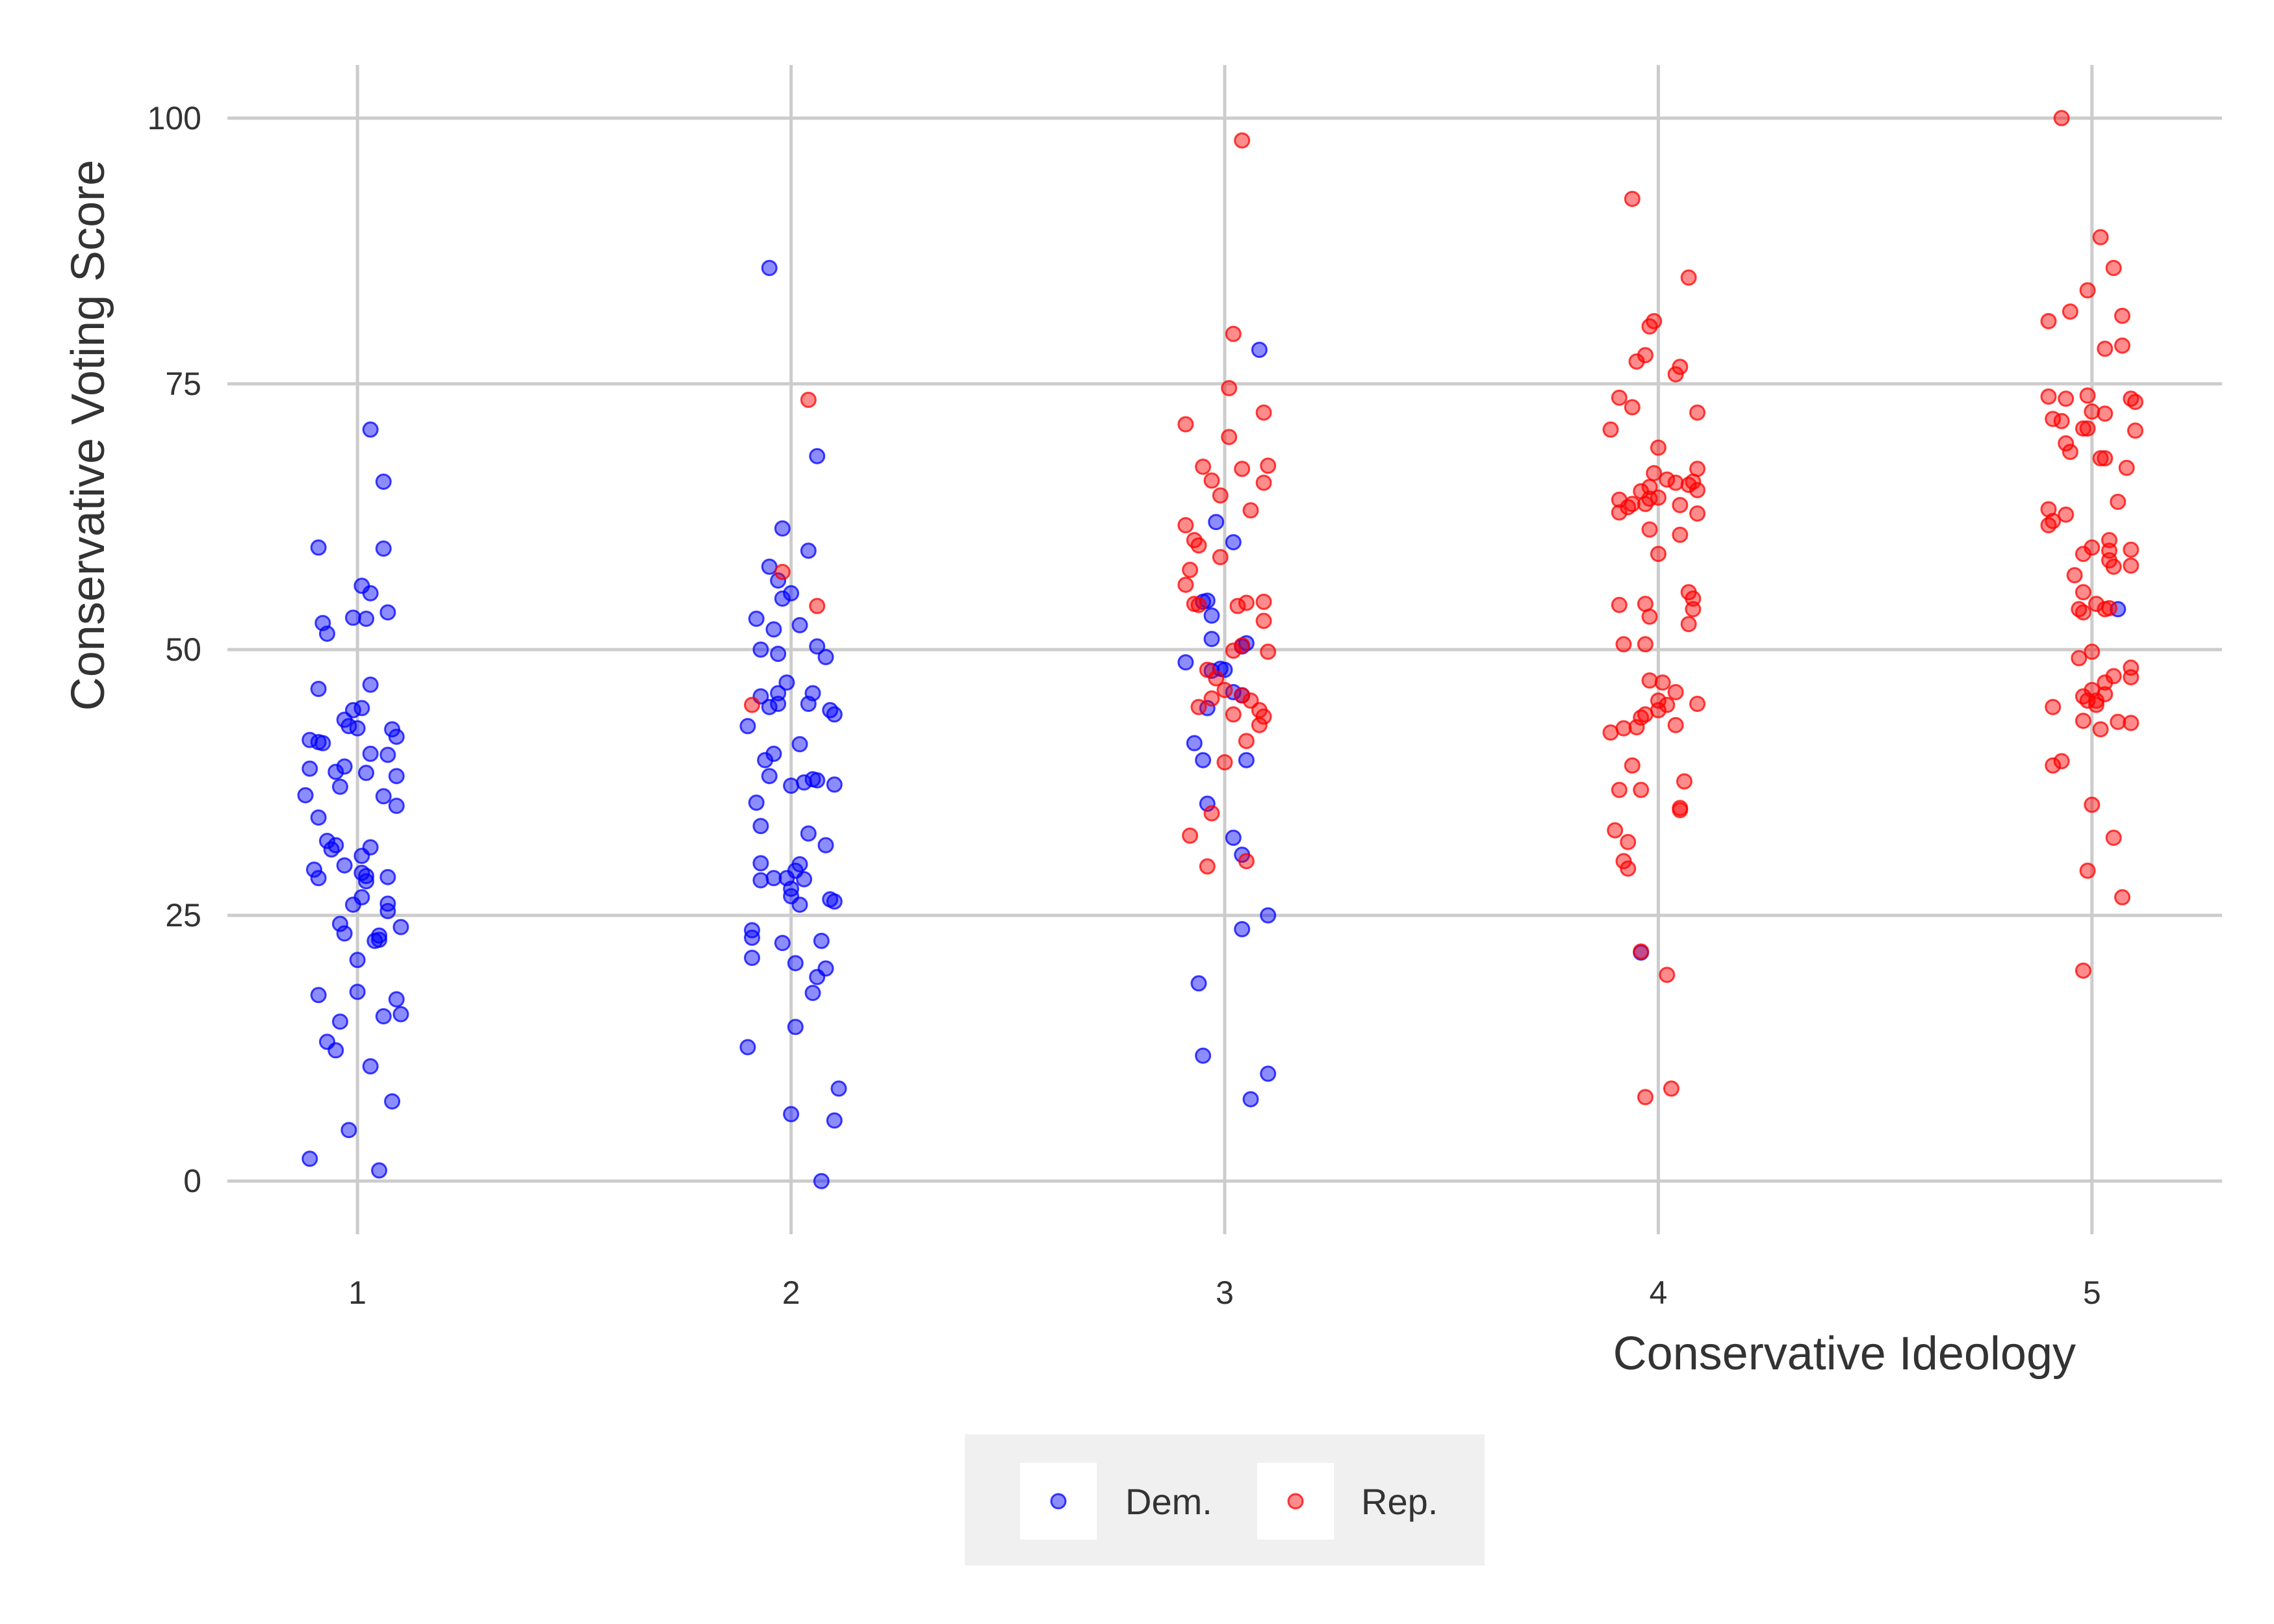 This screenshot has width=2274, height=1624. What do you see at coordinates (2092, 1293) in the screenshot?
I see `x-tick-label: 5` at bounding box center [2092, 1293].